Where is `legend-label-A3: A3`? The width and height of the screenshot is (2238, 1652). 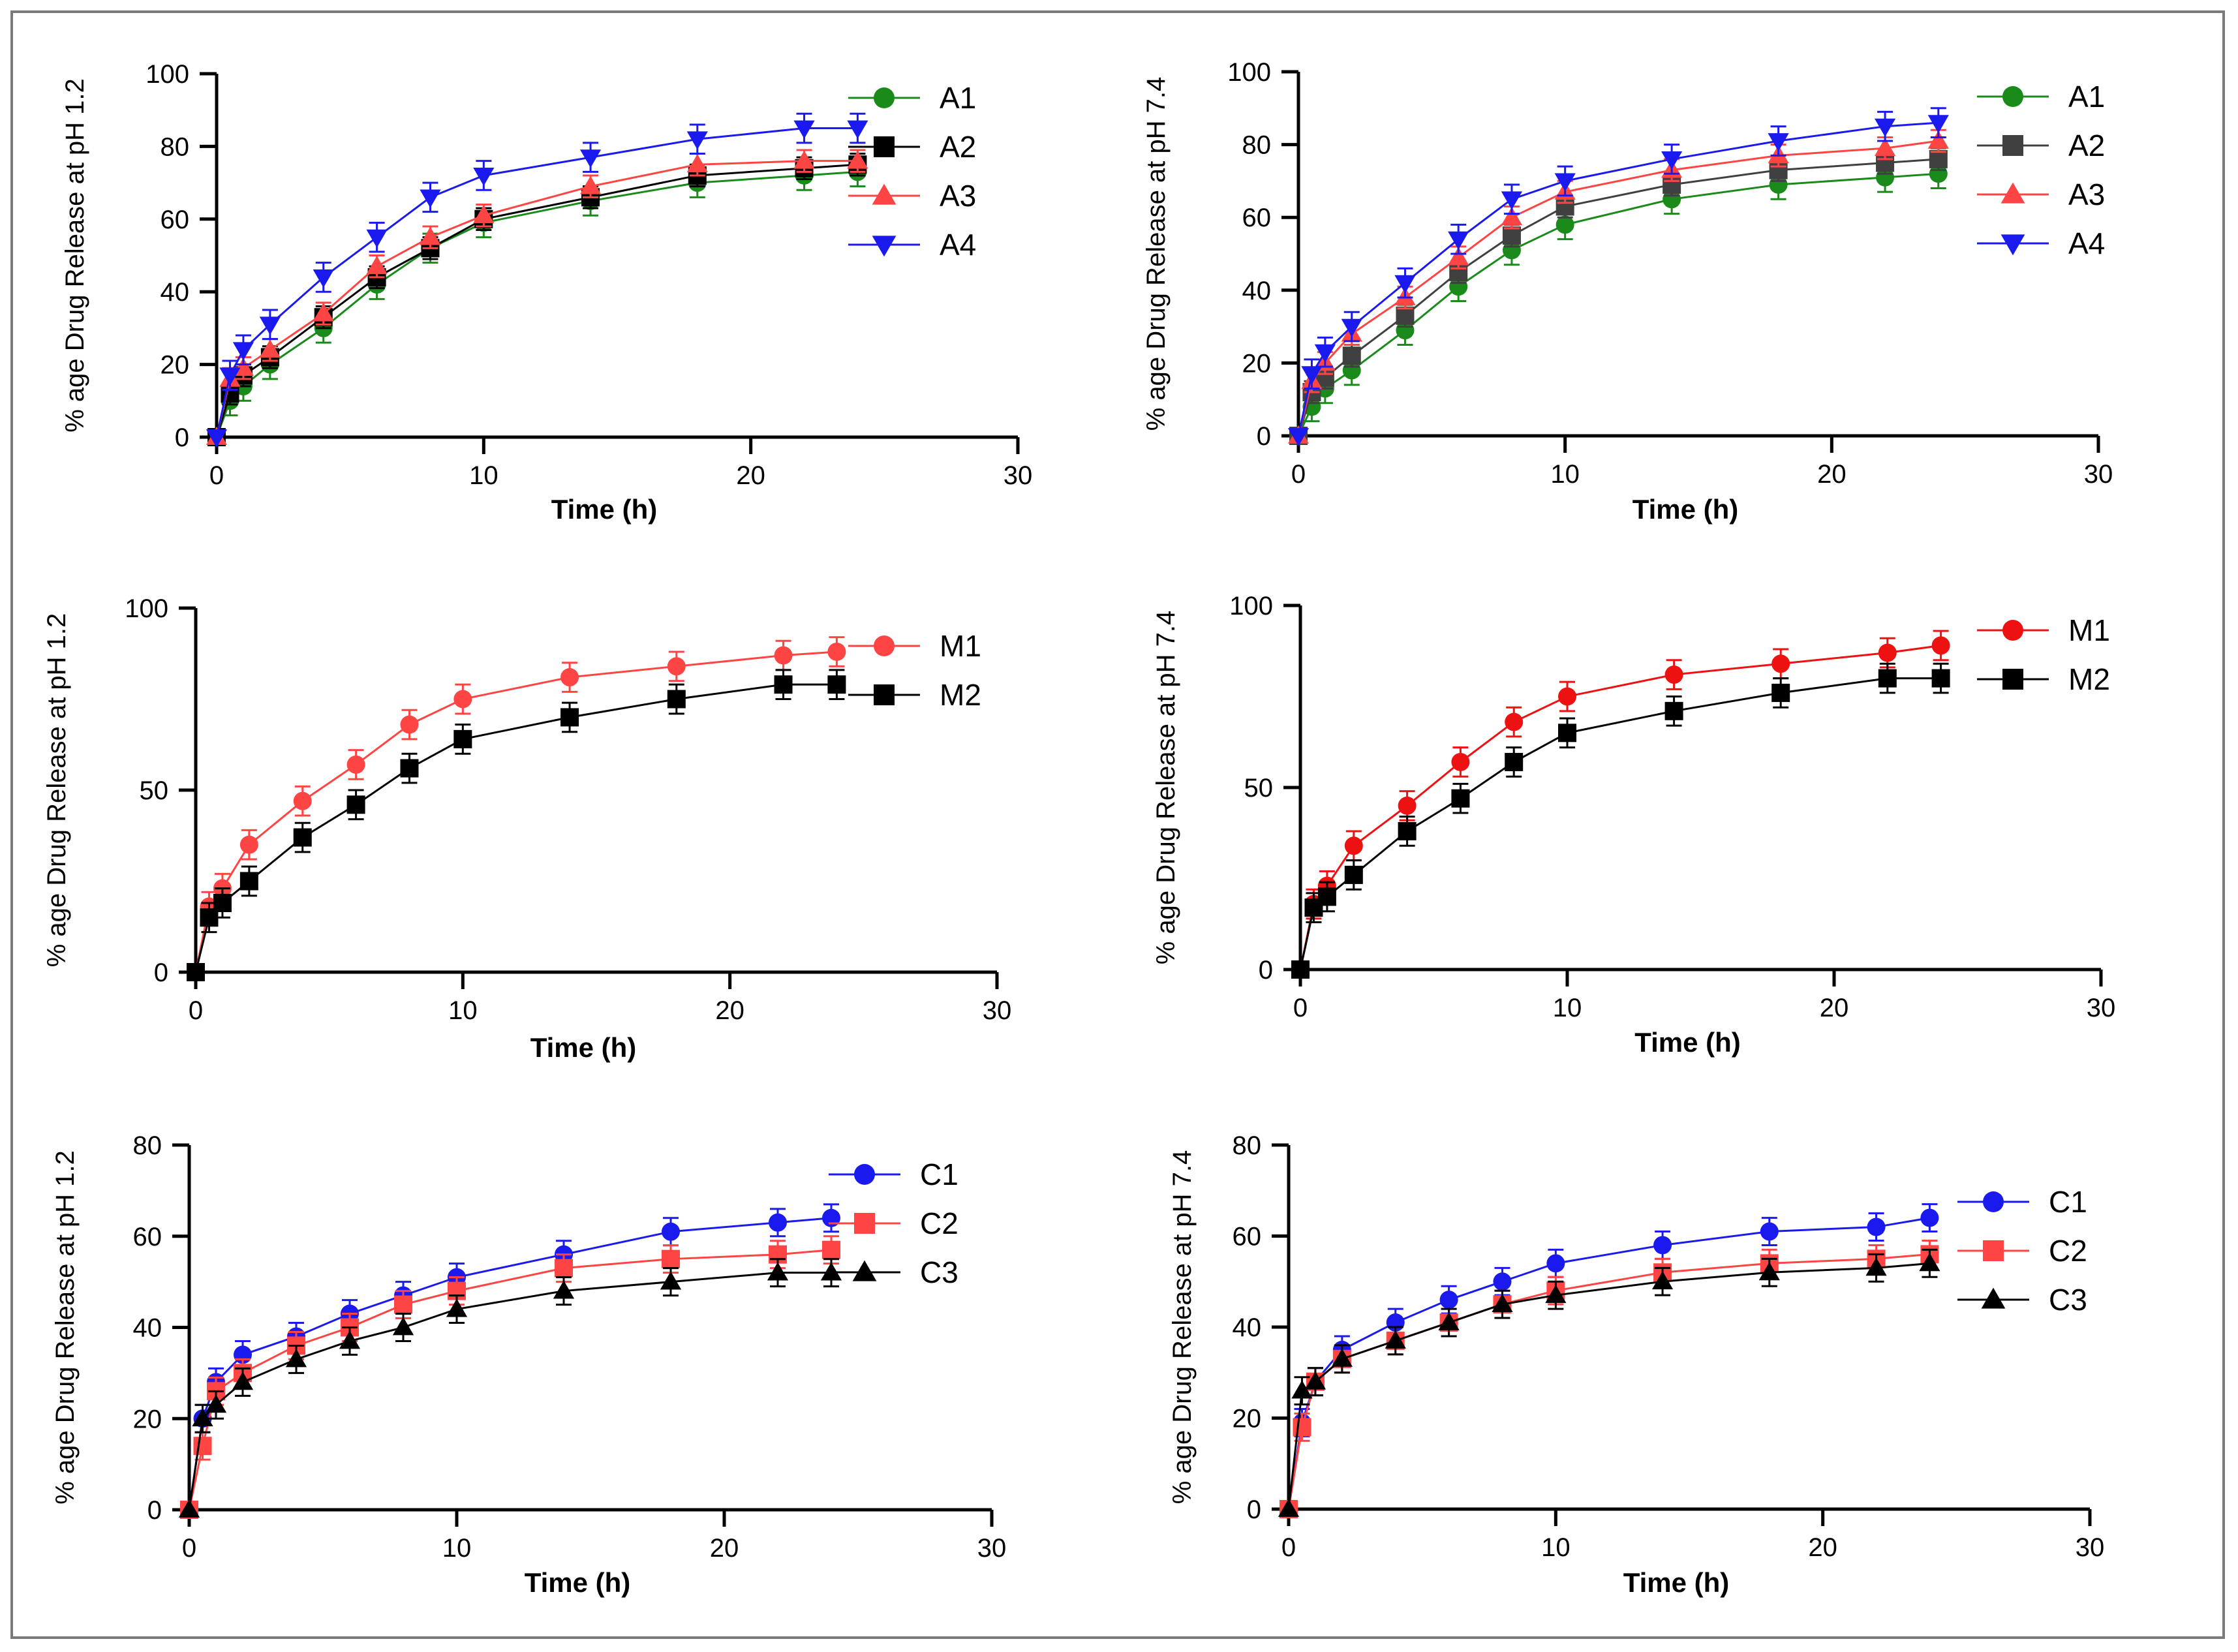 legend-label-A3: A3 is located at coordinates (958, 196).